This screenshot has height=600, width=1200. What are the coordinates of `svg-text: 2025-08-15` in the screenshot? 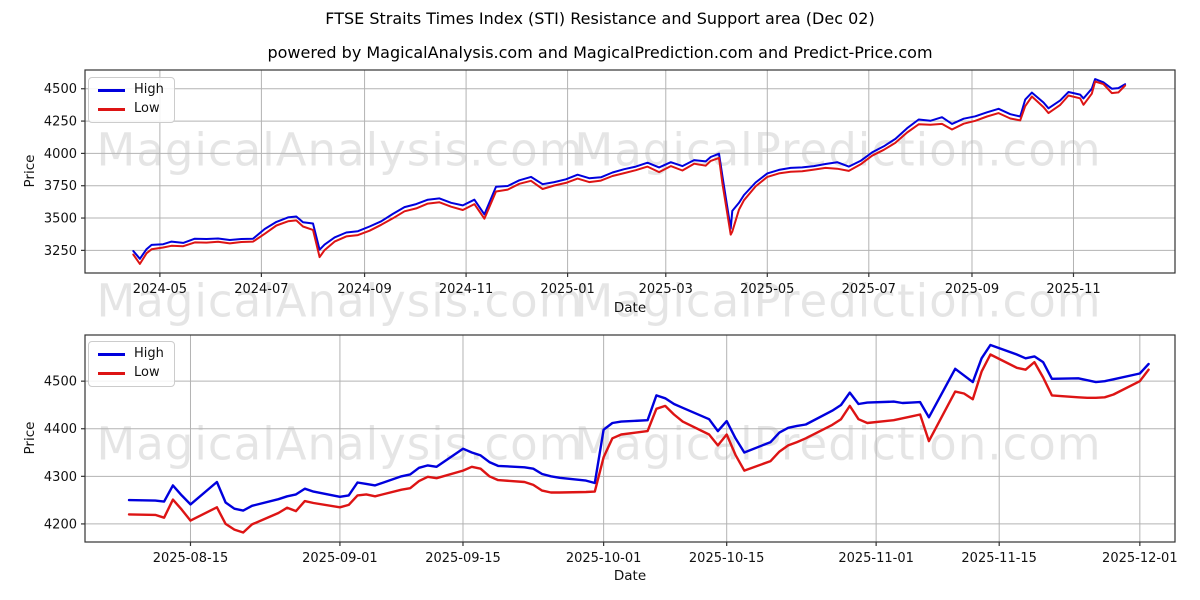 It's located at (191, 558).